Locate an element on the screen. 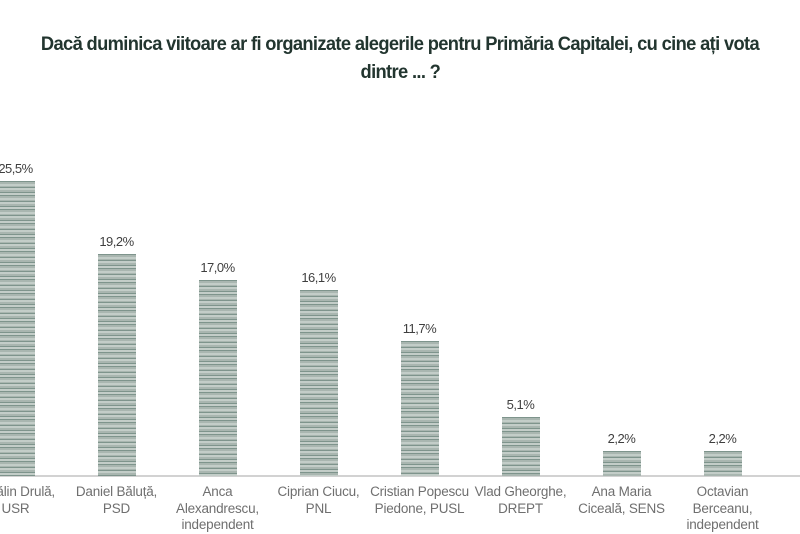 This screenshot has width=800, height=534. bar-category-label: Vlad Gheorghe, DREPT is located at coordinates (520, 500).